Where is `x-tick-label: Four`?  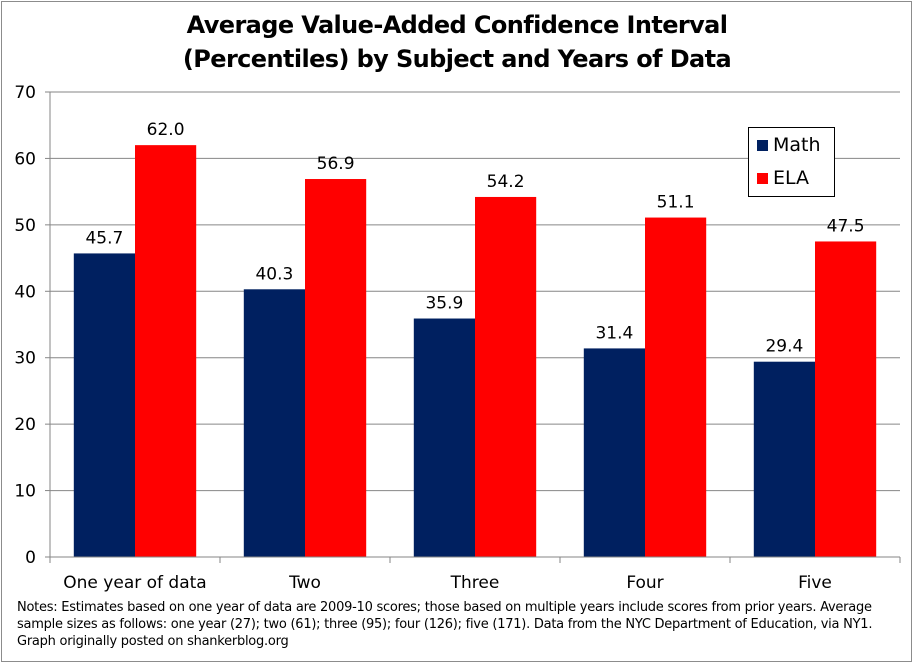 x-tick-label: Four is located at coordinates (644, 583).